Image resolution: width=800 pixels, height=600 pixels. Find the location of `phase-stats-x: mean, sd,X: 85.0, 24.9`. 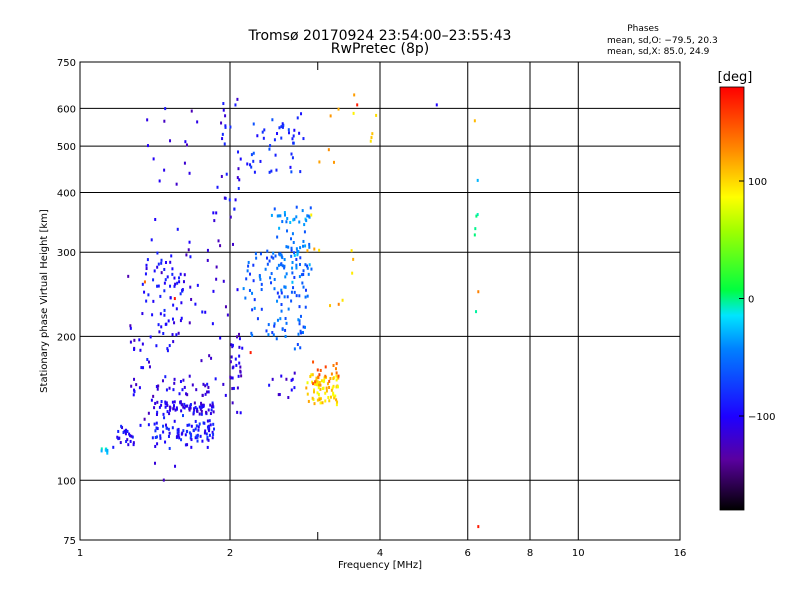

phase-stats-x: mean, sd,X: 85.0, 24.9 is located at coordinates (658, 52).